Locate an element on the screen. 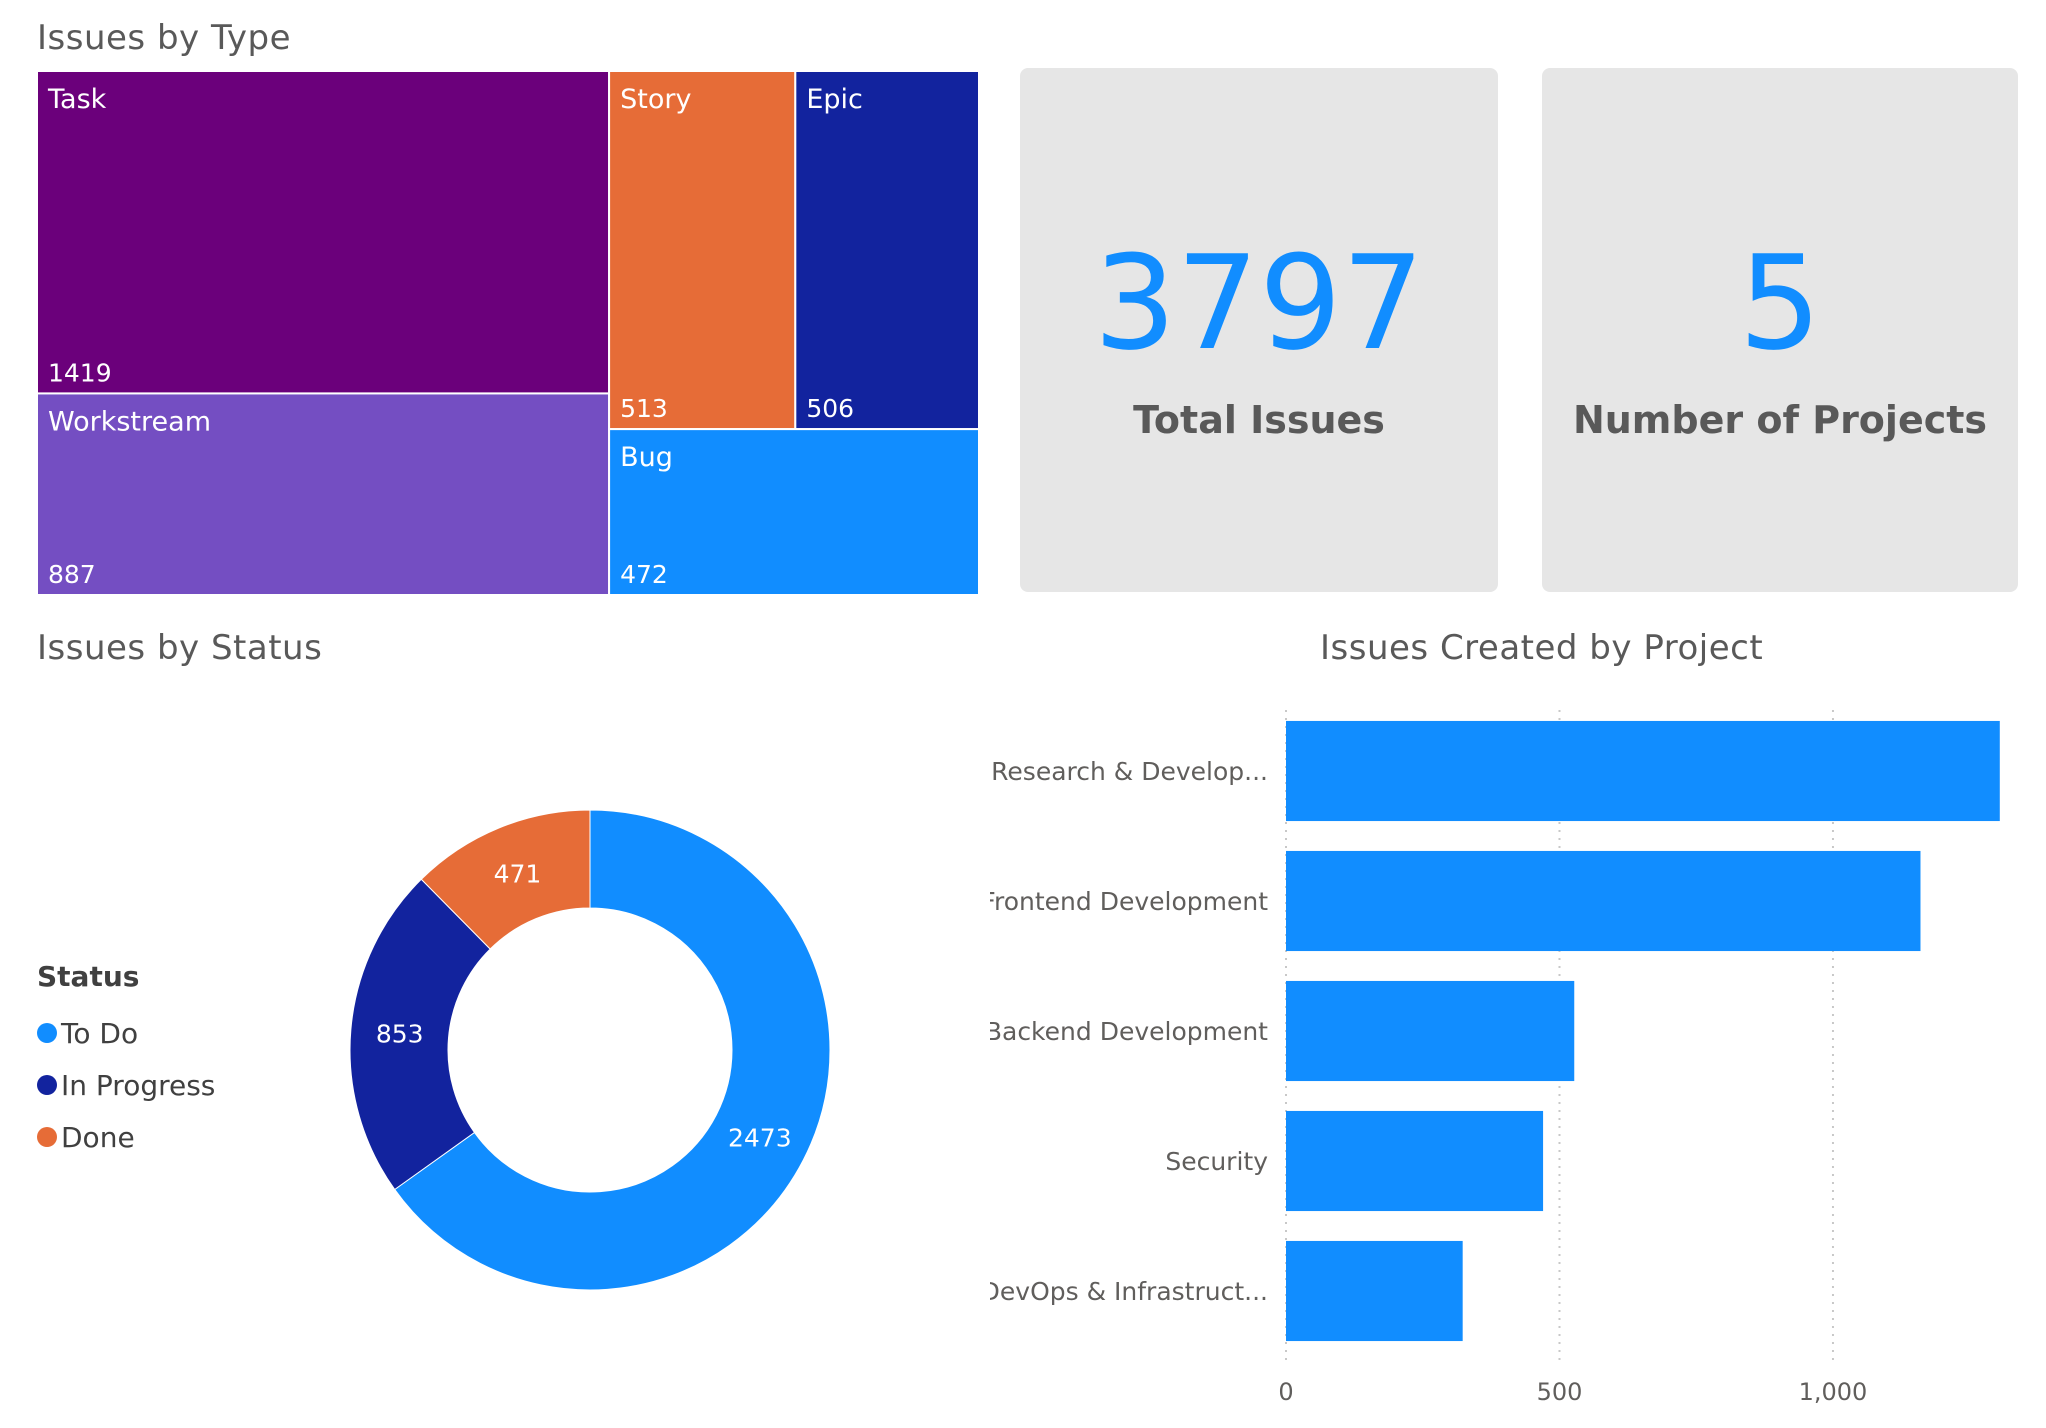  legend-item-label: To Do is located at coordinates (100, 1033).